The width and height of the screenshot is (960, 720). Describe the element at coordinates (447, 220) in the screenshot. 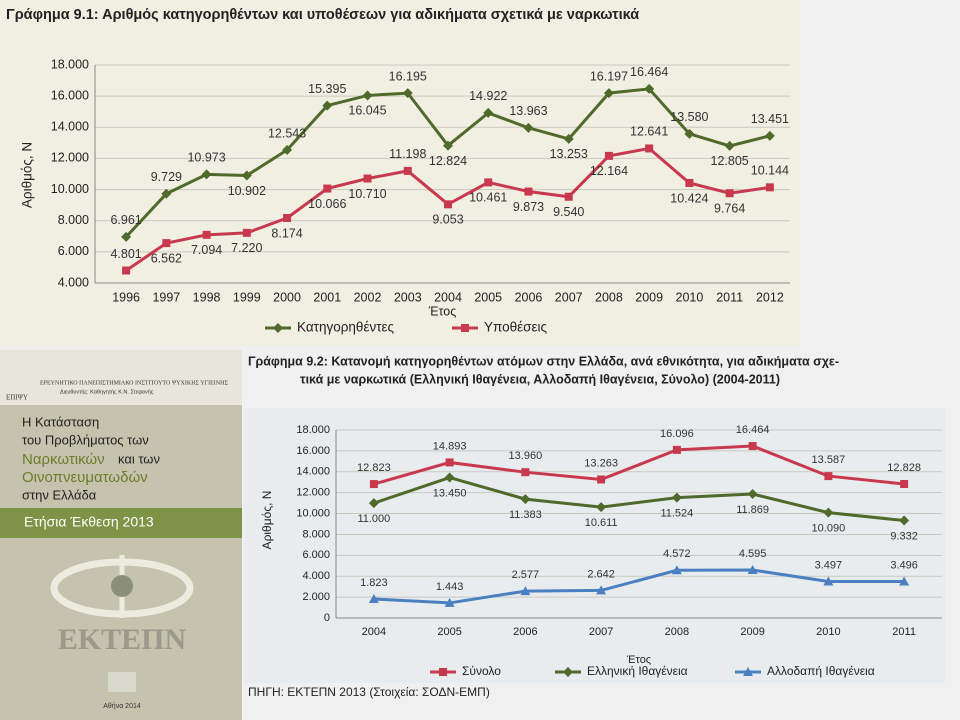

I see `data-label: 9.053` at that location.